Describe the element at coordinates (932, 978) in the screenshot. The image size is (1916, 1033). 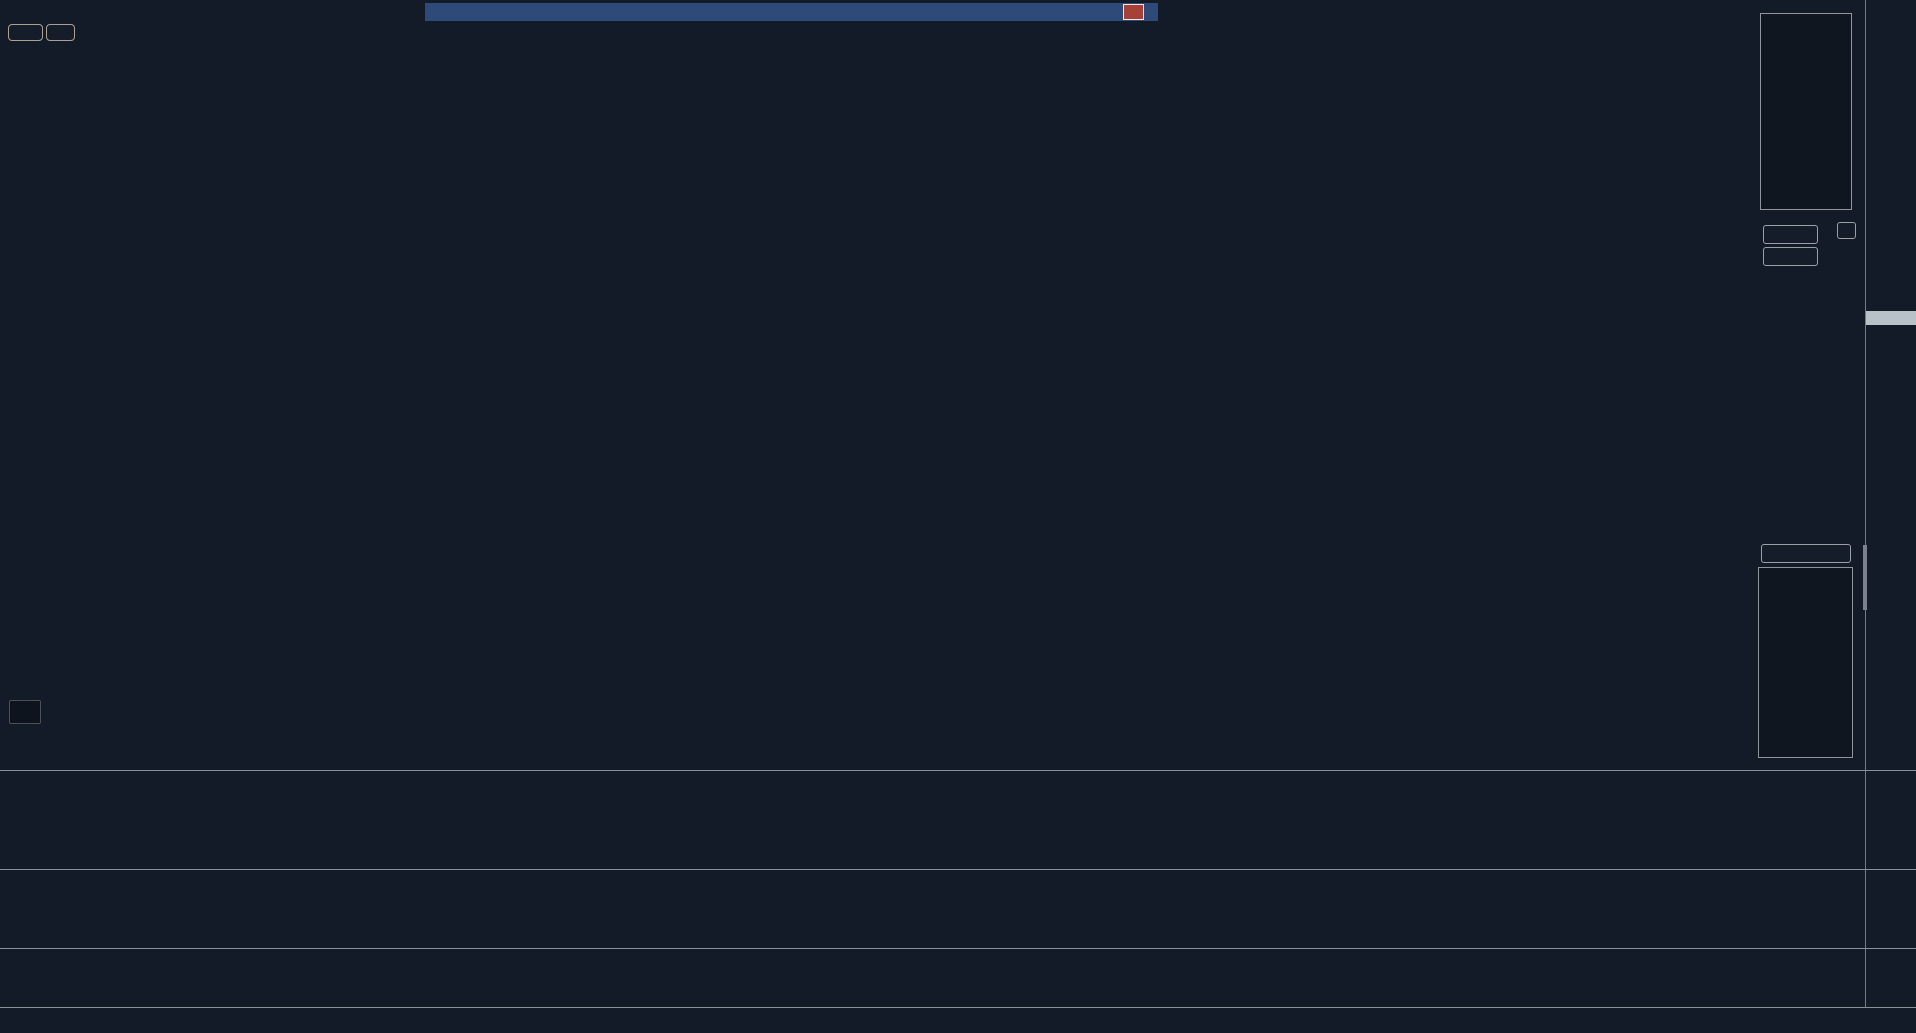
I see `cci1000-indicator-canvas` at that location.